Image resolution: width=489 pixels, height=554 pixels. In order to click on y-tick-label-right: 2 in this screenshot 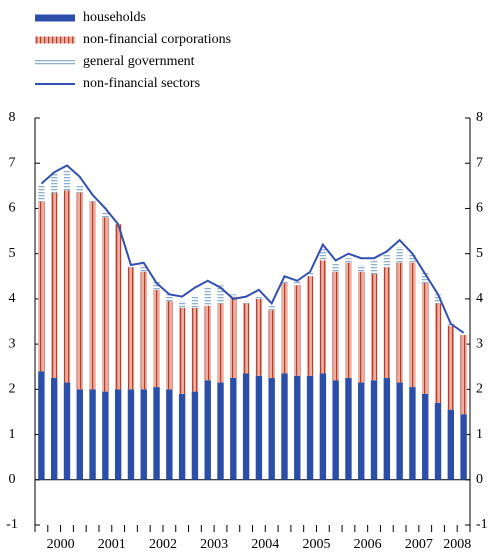, I will do `click(479, 389)`.